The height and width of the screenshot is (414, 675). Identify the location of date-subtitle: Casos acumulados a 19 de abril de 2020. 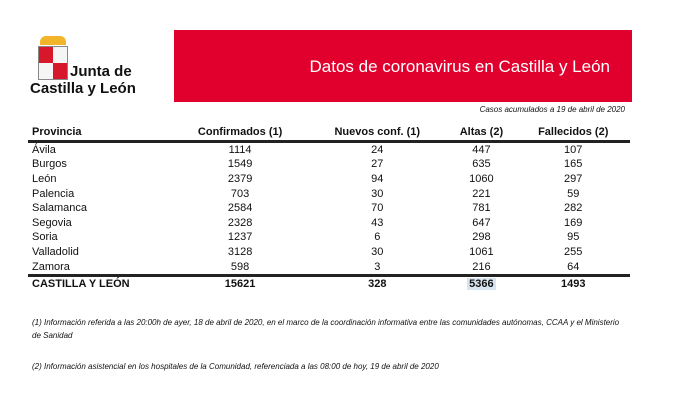
(552, 109).